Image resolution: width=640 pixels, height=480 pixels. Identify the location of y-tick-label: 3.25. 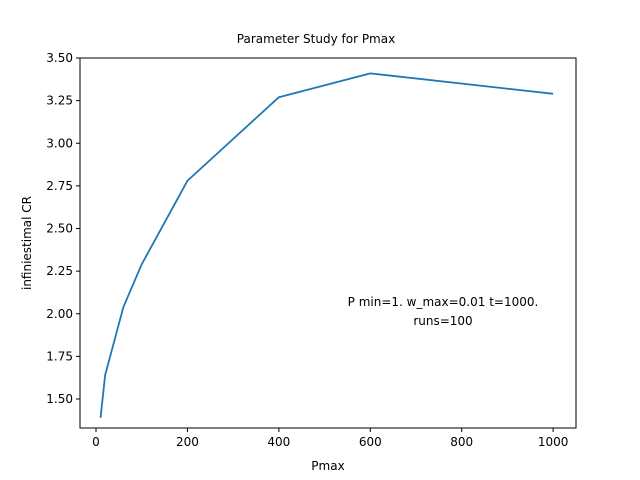
(59, 101).